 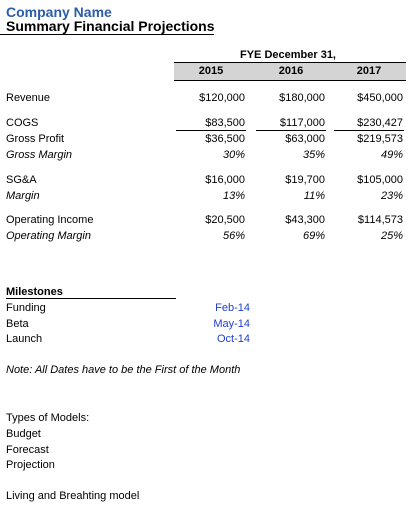 What do you see at coordinates (48, 418) in the screenshot?
I see `models-heading: Types of Models:` at bounding box center [48, 418].